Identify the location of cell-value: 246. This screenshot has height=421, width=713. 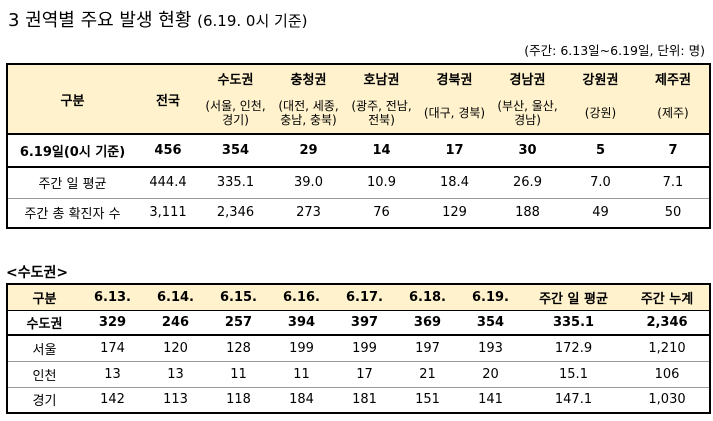
(175, 323).